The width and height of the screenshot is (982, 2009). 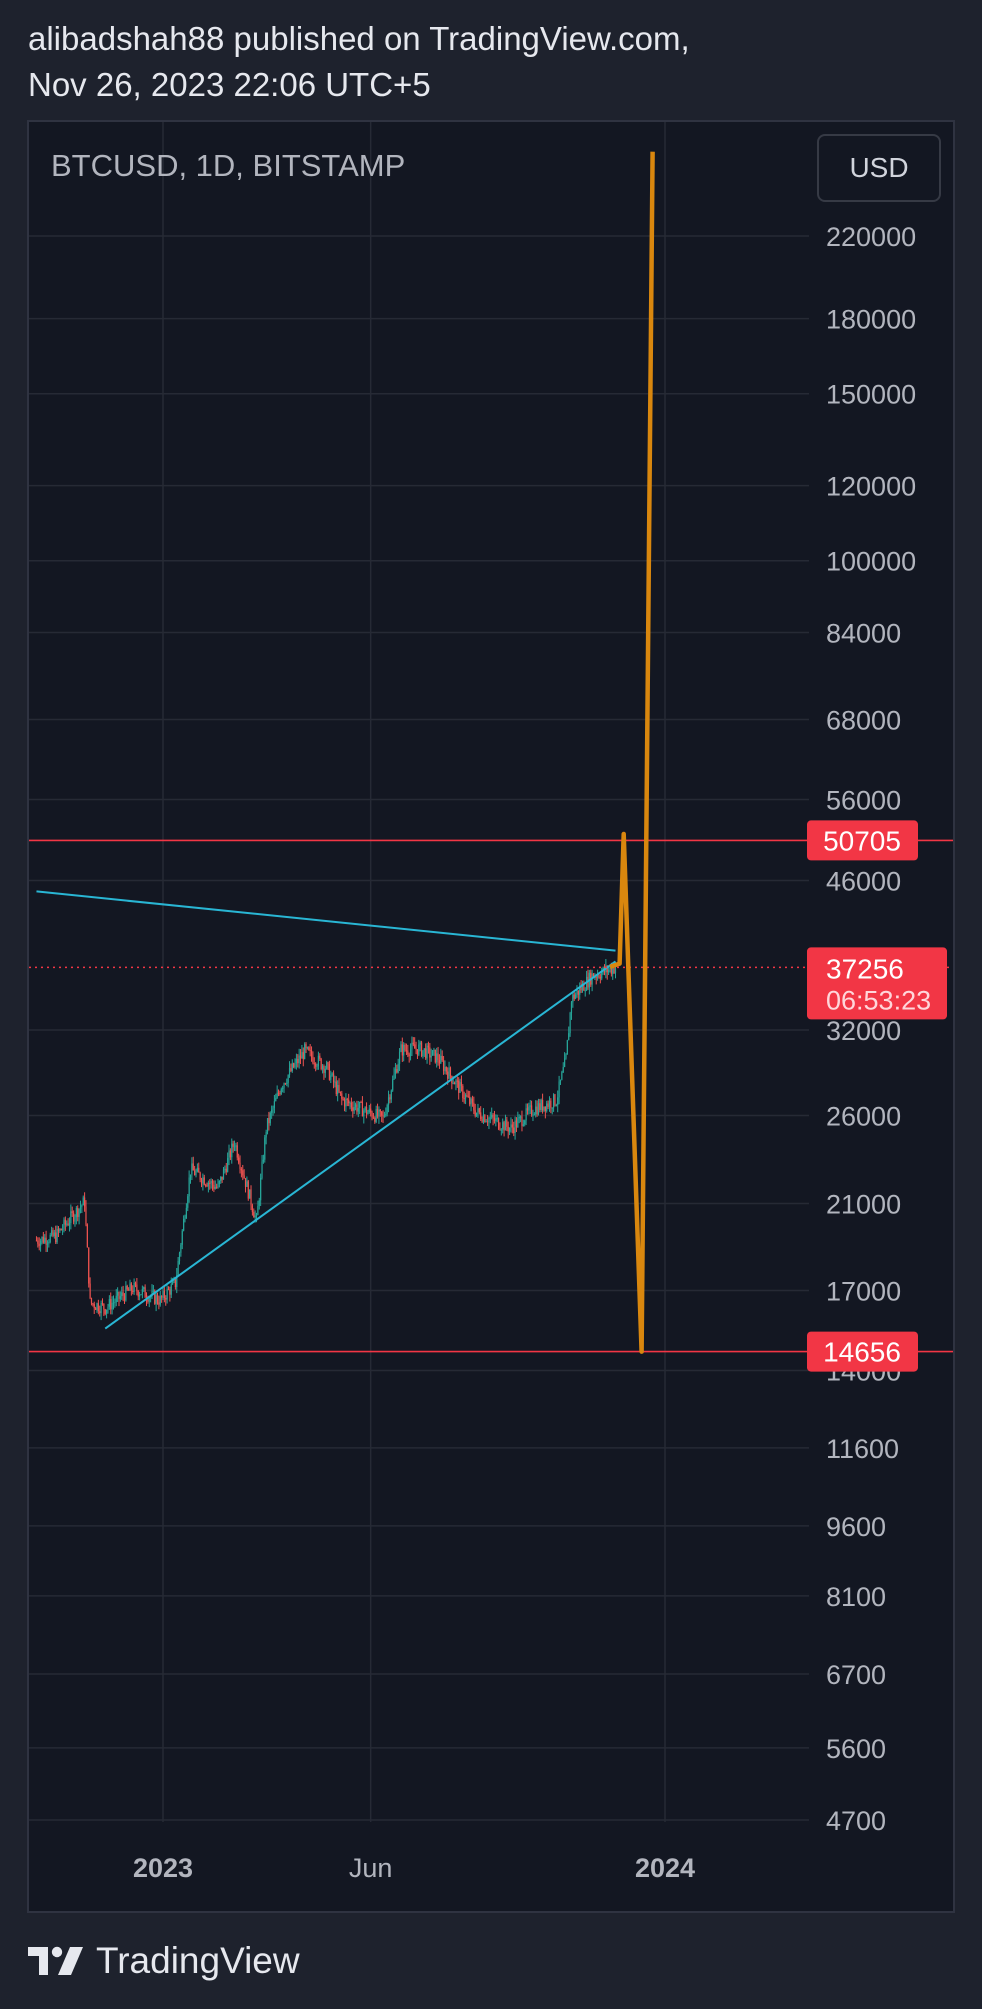 What do you see at coordinates (862, 1352) in the screenshot?
I see `level-price-label: 14656` at bounding box center [862, 1352].